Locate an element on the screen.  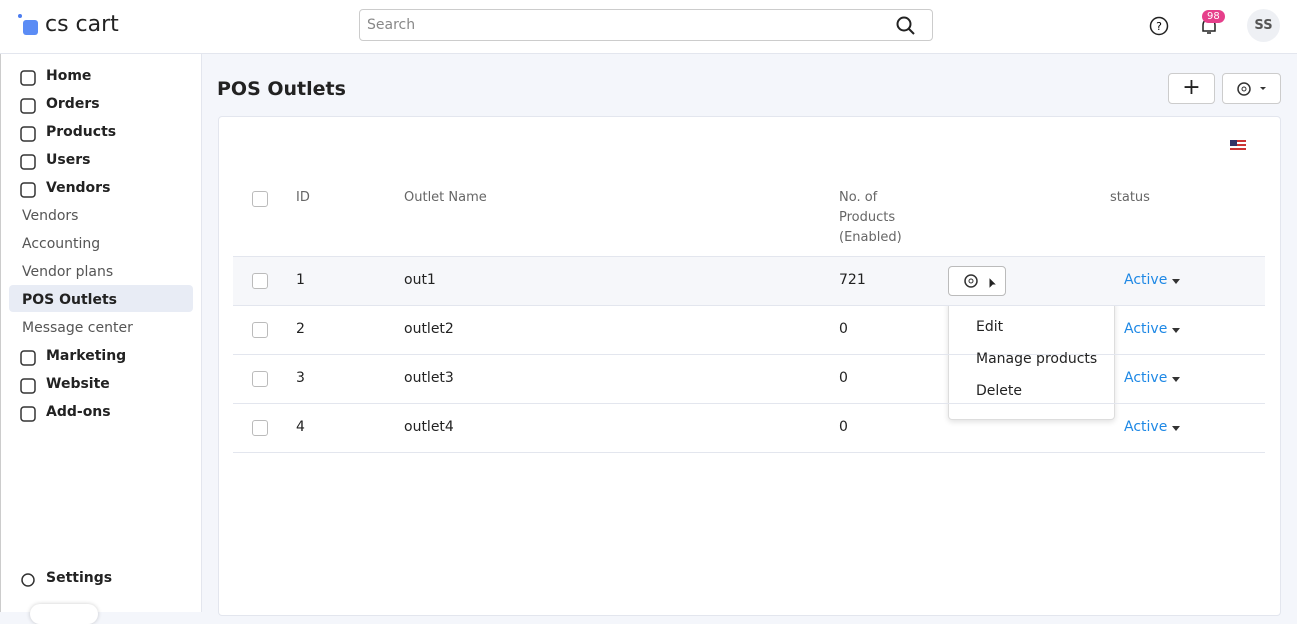
nav-item: Products is located at coordinates (81, 132).